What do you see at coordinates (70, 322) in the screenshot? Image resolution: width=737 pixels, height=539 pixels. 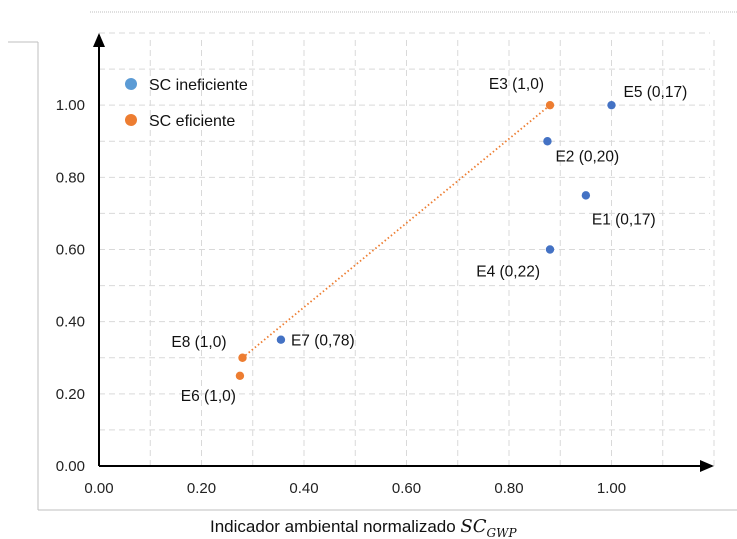 I see `y-tick-label: 0.40` at bounding box center [70, 322].